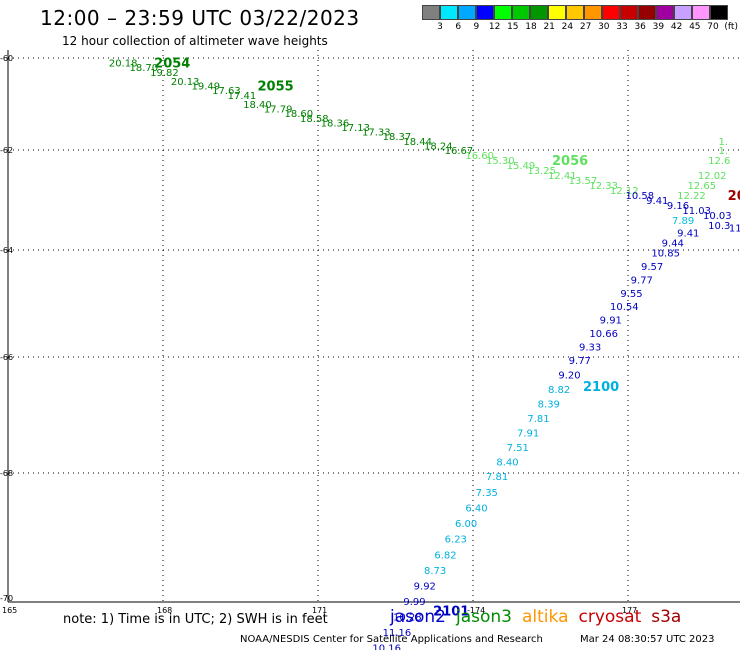  I want to click on wave-height-label: 20.18, so click(123, 64).